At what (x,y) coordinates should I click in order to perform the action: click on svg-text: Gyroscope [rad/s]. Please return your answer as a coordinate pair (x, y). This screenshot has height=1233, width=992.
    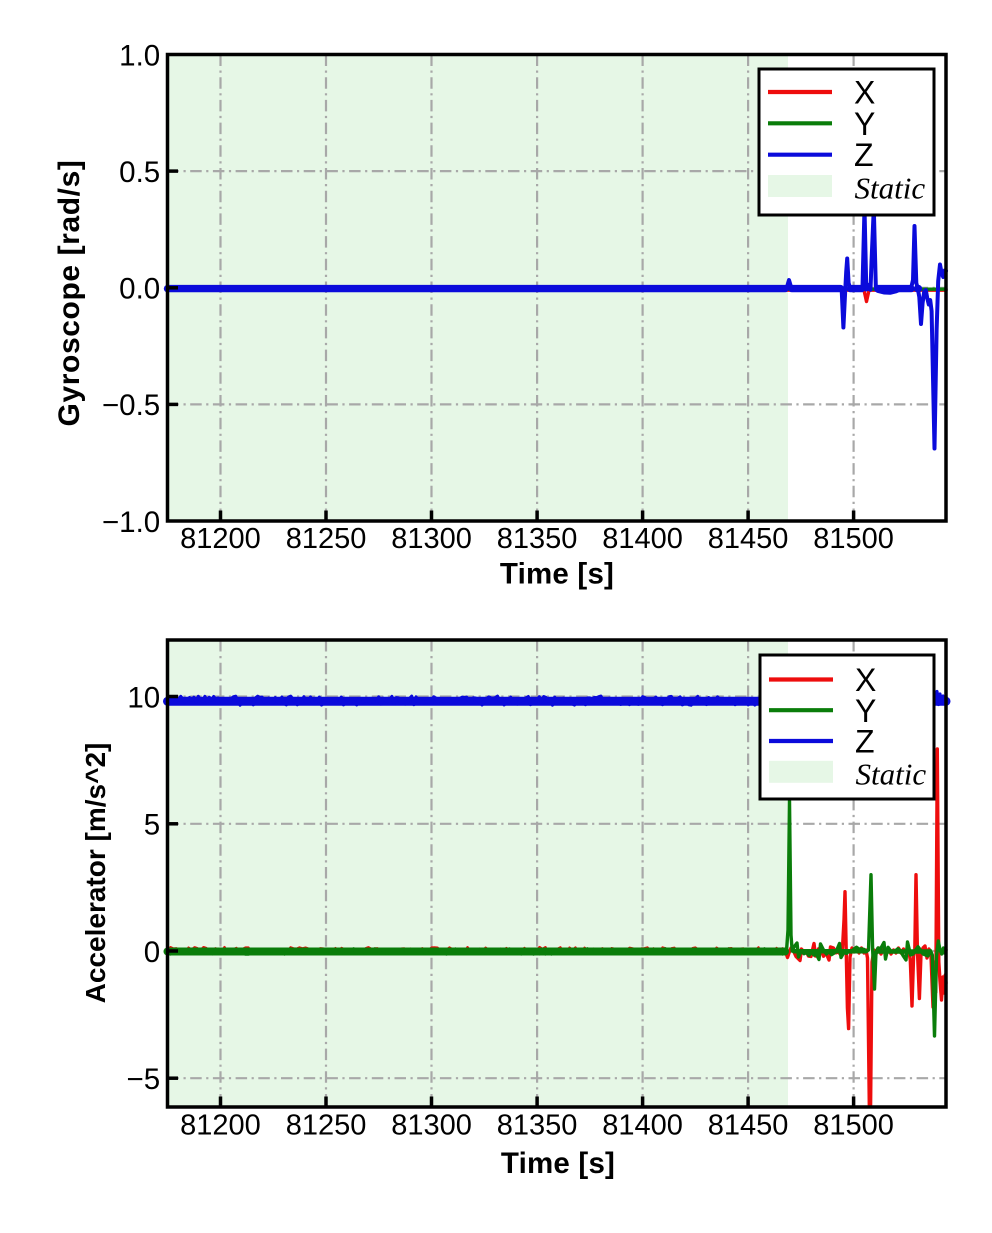
    Looking at the image, I should click on (69, 293).